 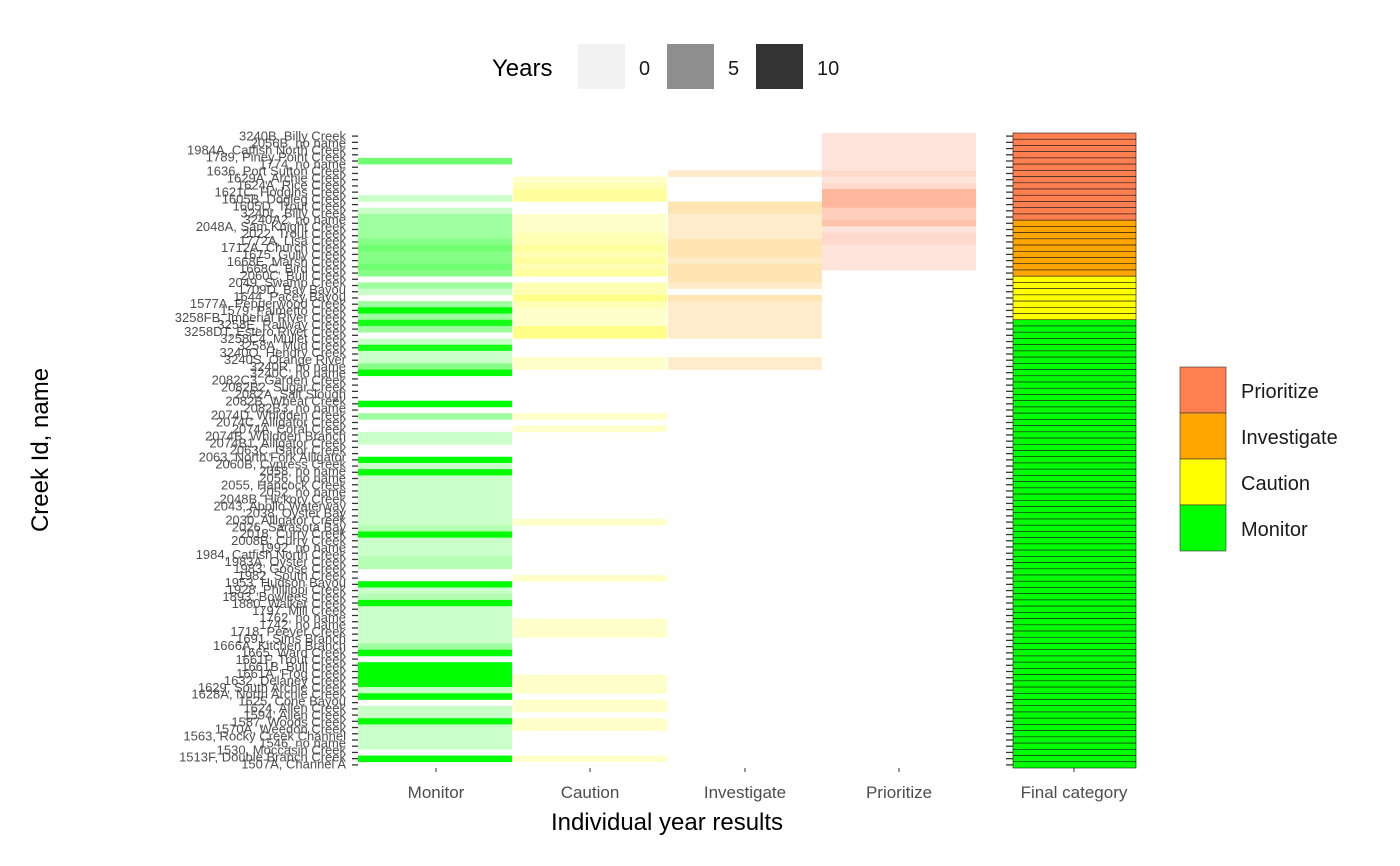 What do you see at coordinates (667, 822) in the screenshot?
I see `x-axis-title: Individual year results` at bounding box center [667, 822].